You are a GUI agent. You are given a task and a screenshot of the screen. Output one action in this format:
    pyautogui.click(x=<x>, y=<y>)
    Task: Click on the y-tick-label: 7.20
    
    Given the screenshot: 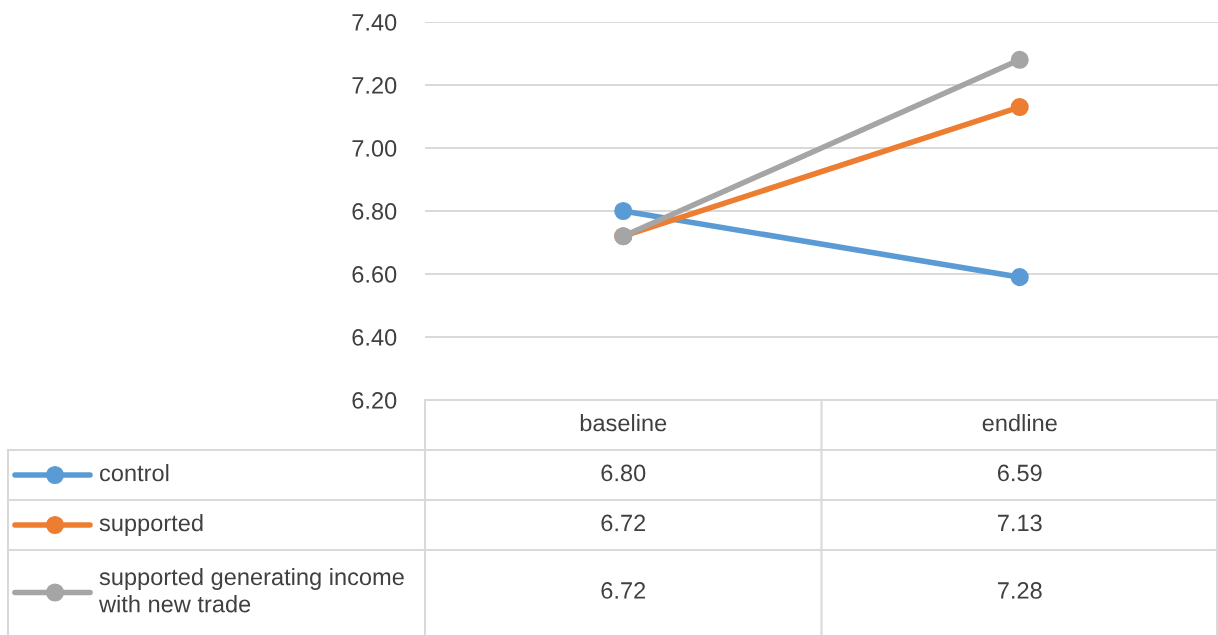 What is the action you would take?
    pyautogui.click(x=374, y=85)
    